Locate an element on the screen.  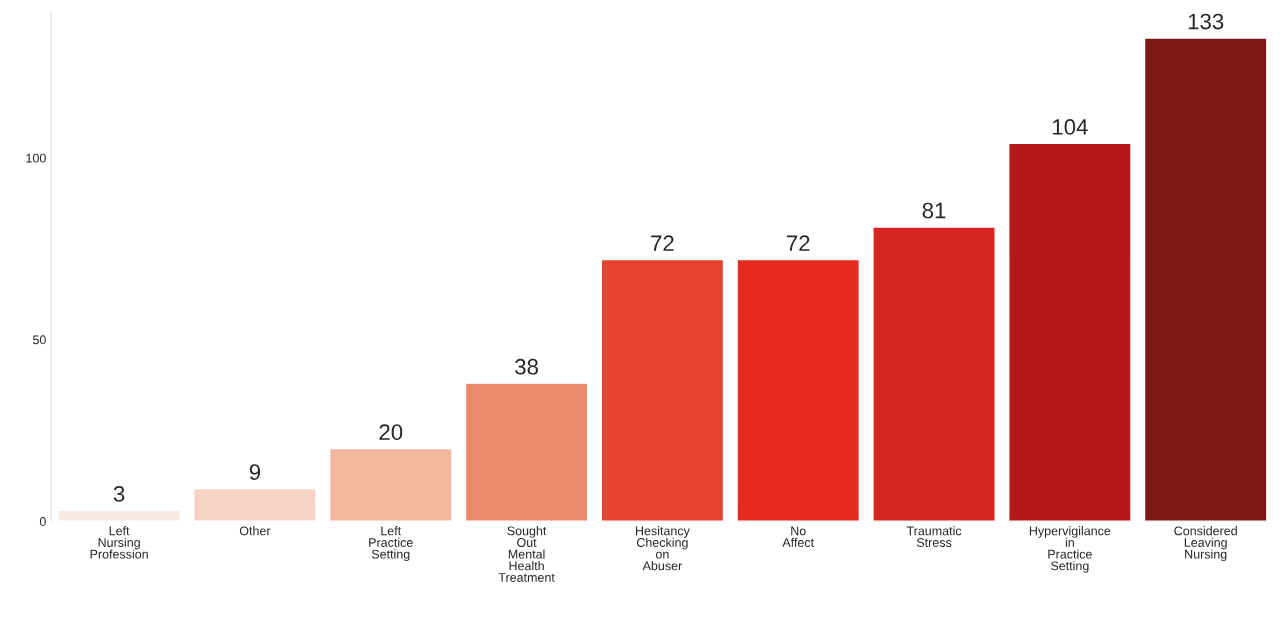
data-label: 20 is located at coordinates (391, 432).